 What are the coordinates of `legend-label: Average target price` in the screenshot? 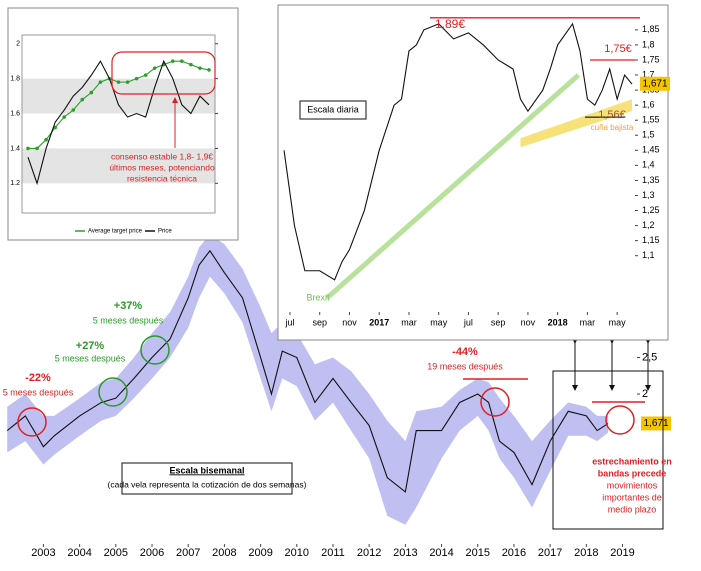 It's located at (115, 232).